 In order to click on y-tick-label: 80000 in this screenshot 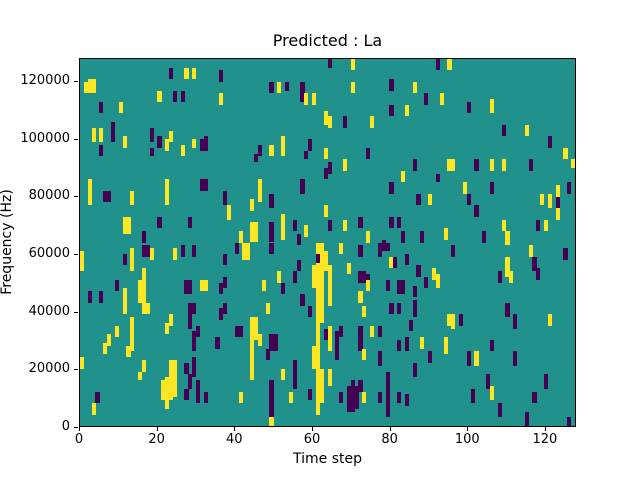, I will do `click(49, 196)`.